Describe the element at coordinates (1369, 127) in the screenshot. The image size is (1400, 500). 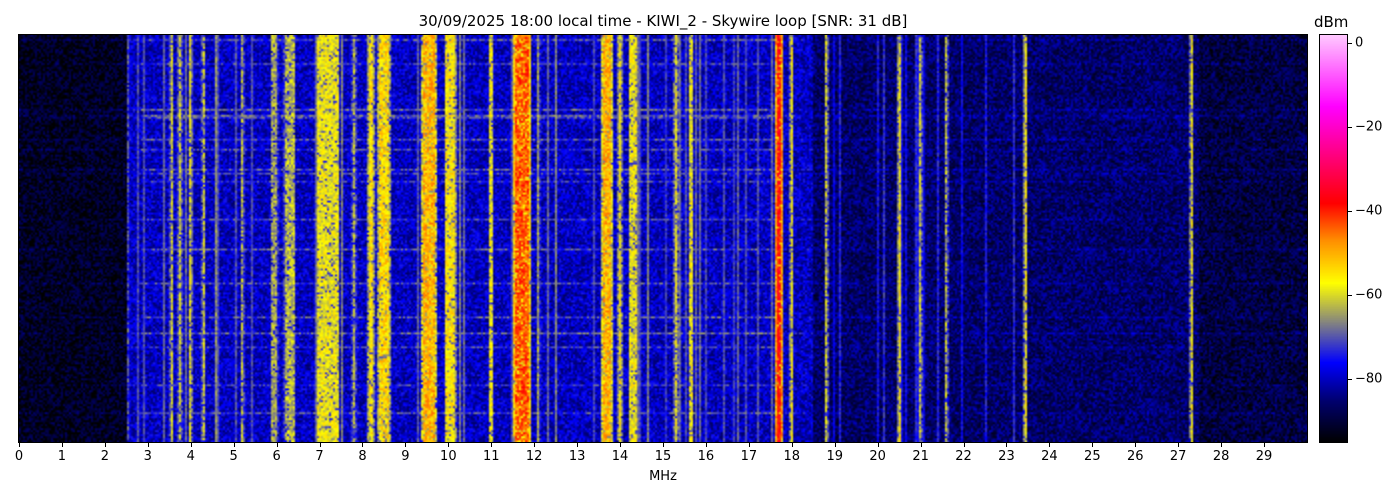
I see `colorbar-tick-label: −20` at that location.